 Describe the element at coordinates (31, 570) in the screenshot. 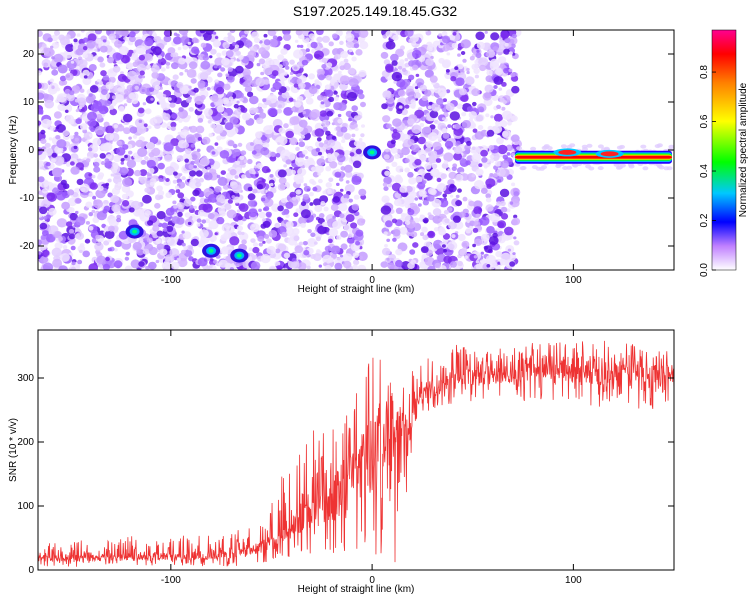

I see `y-tick-label: 0` at that location.